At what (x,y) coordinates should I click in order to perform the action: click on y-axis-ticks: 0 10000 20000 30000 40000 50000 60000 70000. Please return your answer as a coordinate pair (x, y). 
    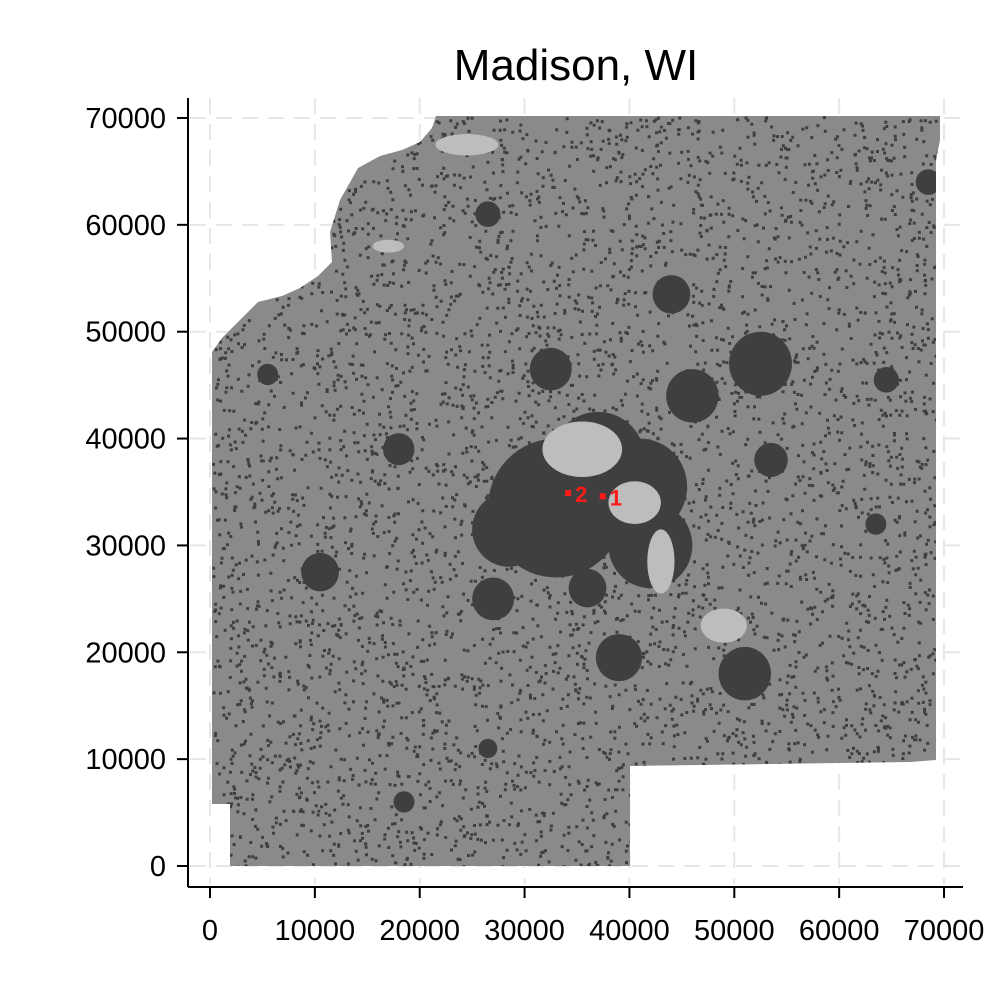
    Looking at the image, I should click on (136, 493).